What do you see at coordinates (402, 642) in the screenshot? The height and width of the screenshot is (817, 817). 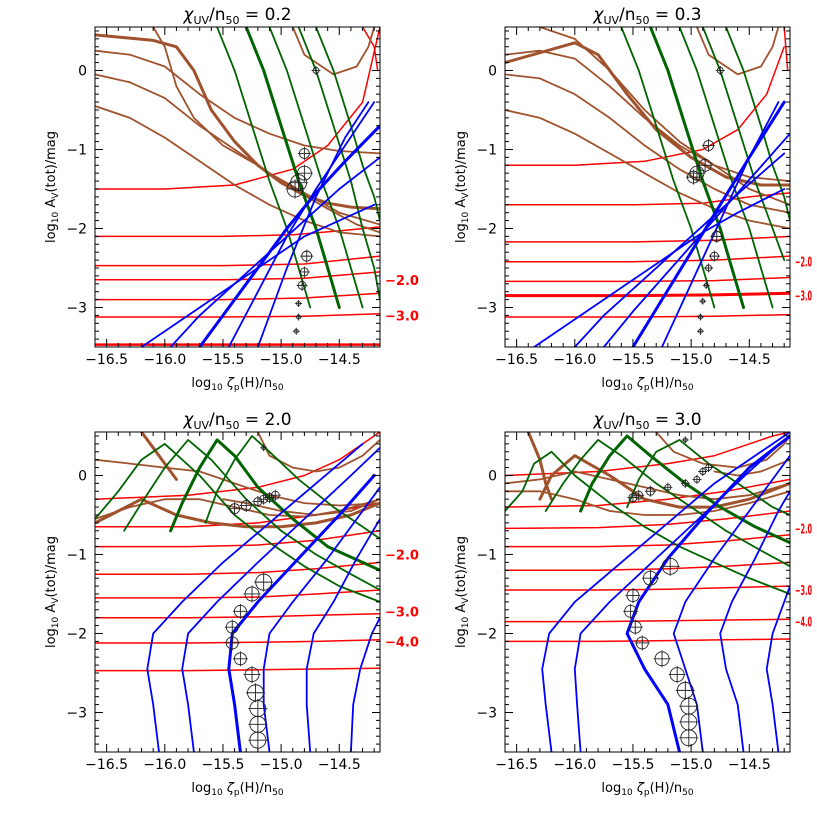 I see `contour-label-2: −4.0` at bounding box center [402, 642].